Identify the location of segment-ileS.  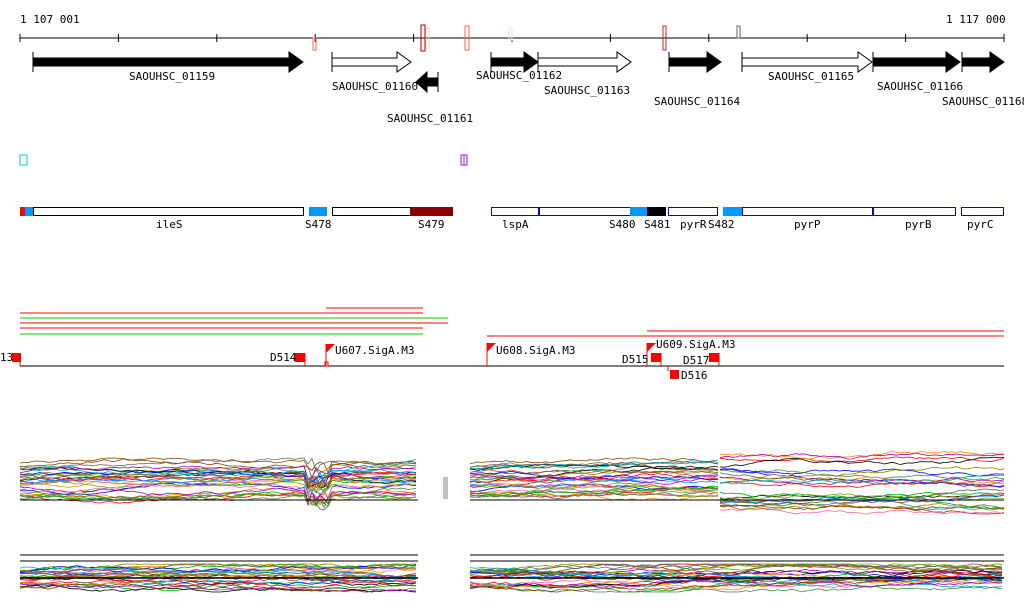
(168, 211).